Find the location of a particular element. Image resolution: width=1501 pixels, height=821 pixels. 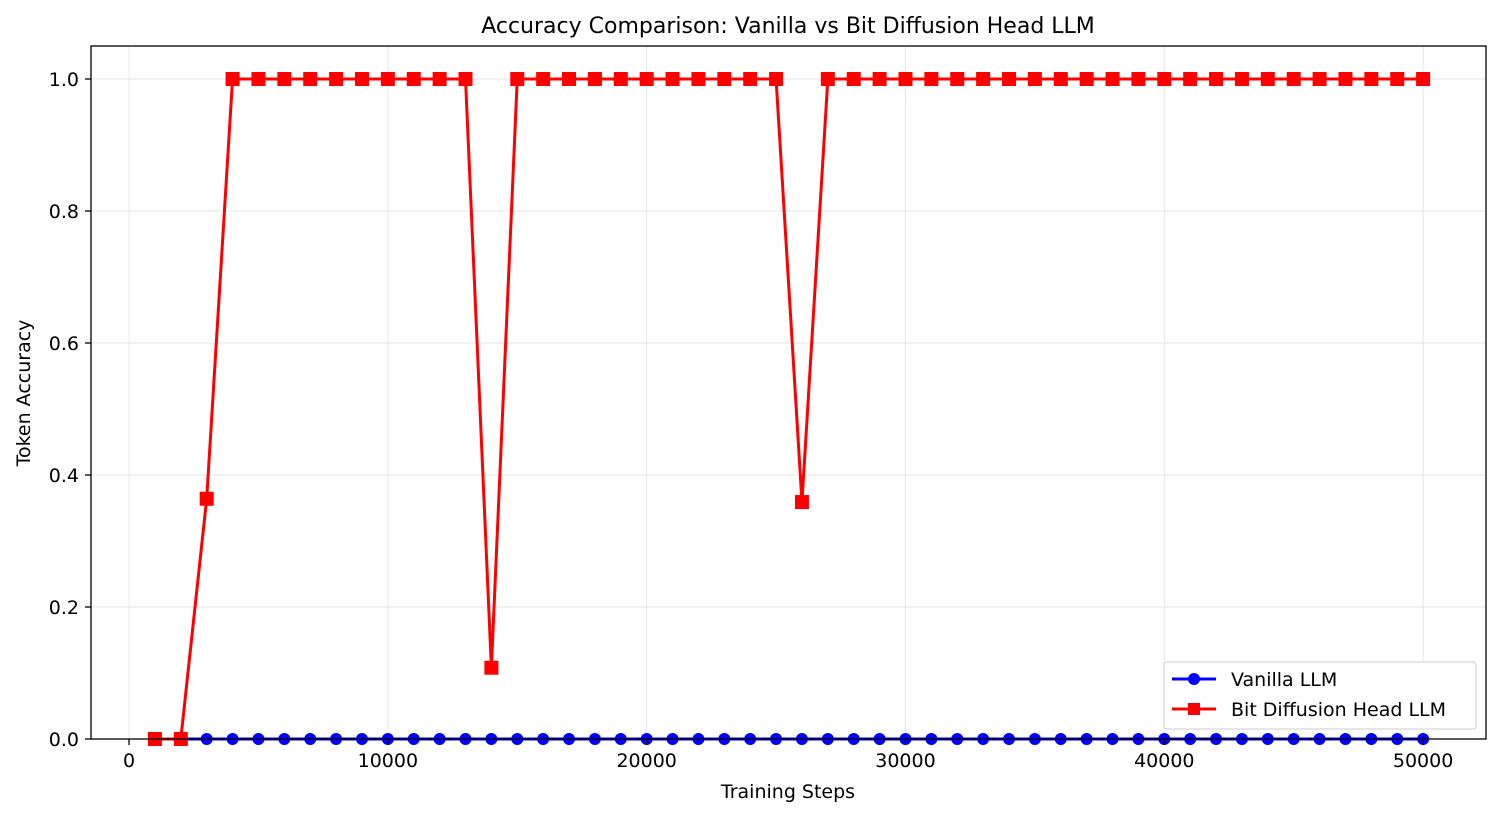

y-tick-label: 1.0 is located at coordinates (64, 80).